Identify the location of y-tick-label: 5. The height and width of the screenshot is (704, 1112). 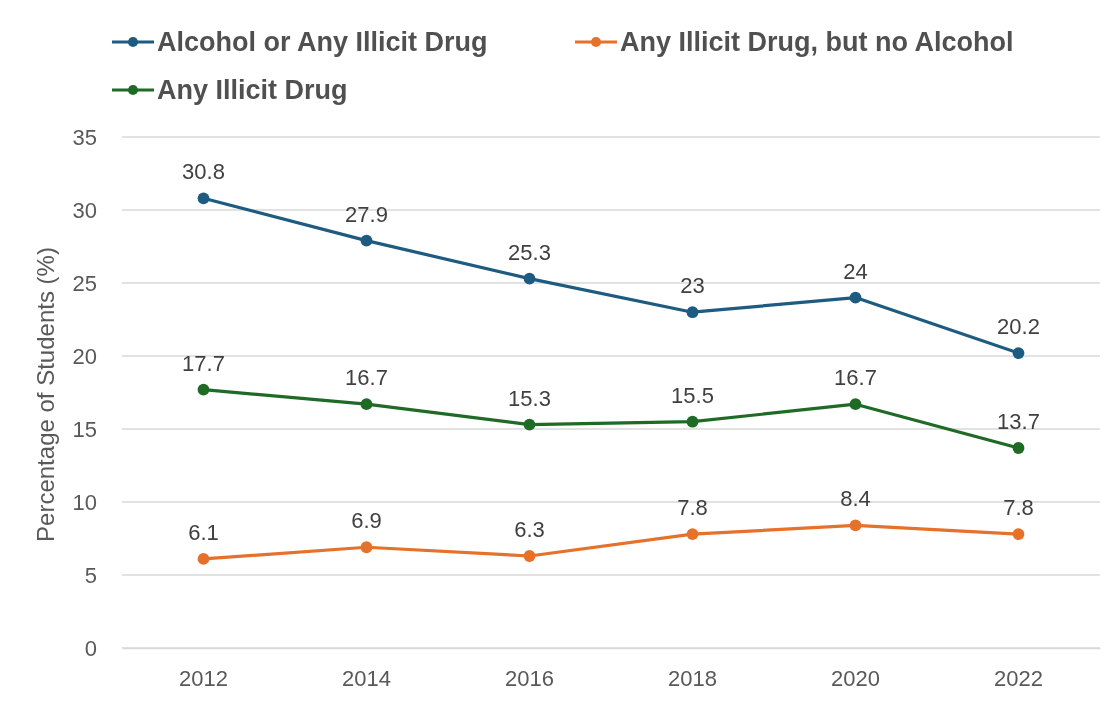
(90, 575).